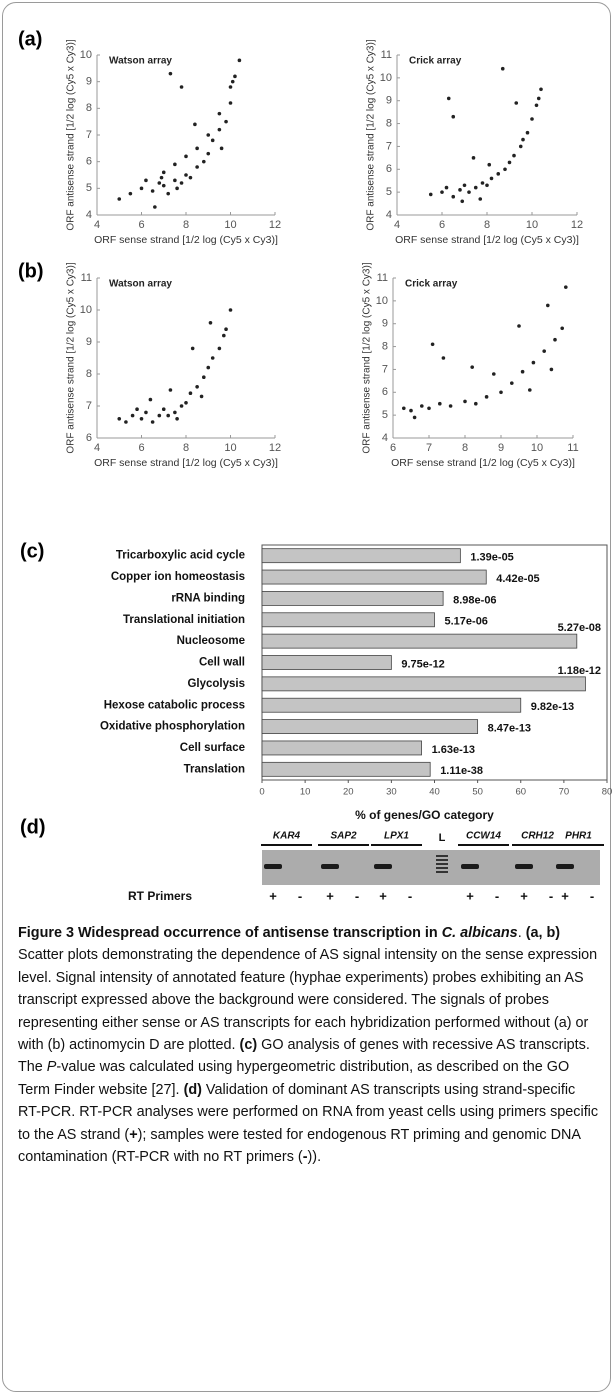 Image resolution: width=615 pixels, height=1396 pixels. What do you see at coordinates (483, 836) in the screenshot?
I see `gene-label: CCW14` at bounding box center [483, 836].